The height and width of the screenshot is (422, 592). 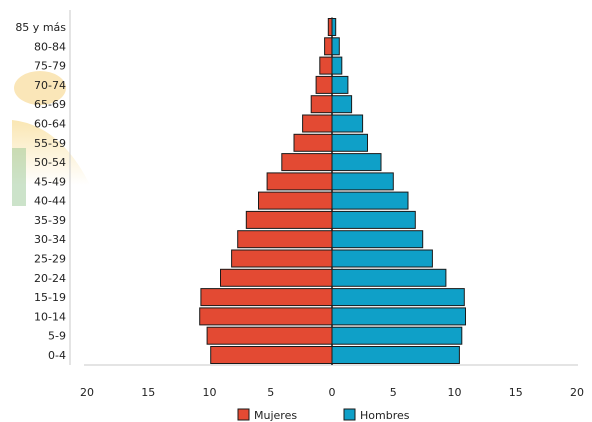 I want to click on legend-label-hombres: Hombres, so click(x=385, y=415).